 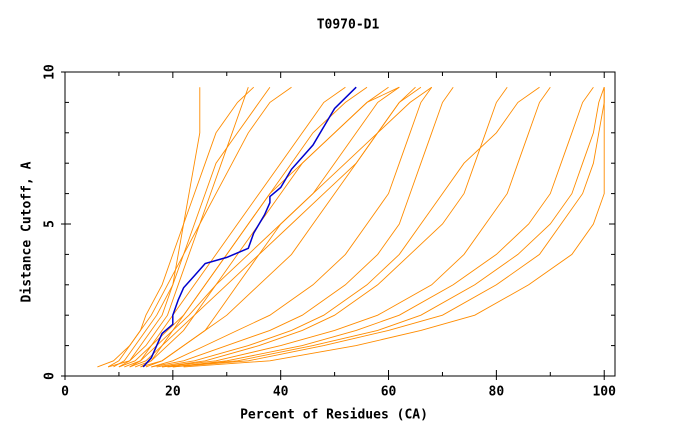 What do you see at coordinates (348, 25) in the screenshot?
I see `chart-title: T0970-D1` at bounding box center [348, 25].